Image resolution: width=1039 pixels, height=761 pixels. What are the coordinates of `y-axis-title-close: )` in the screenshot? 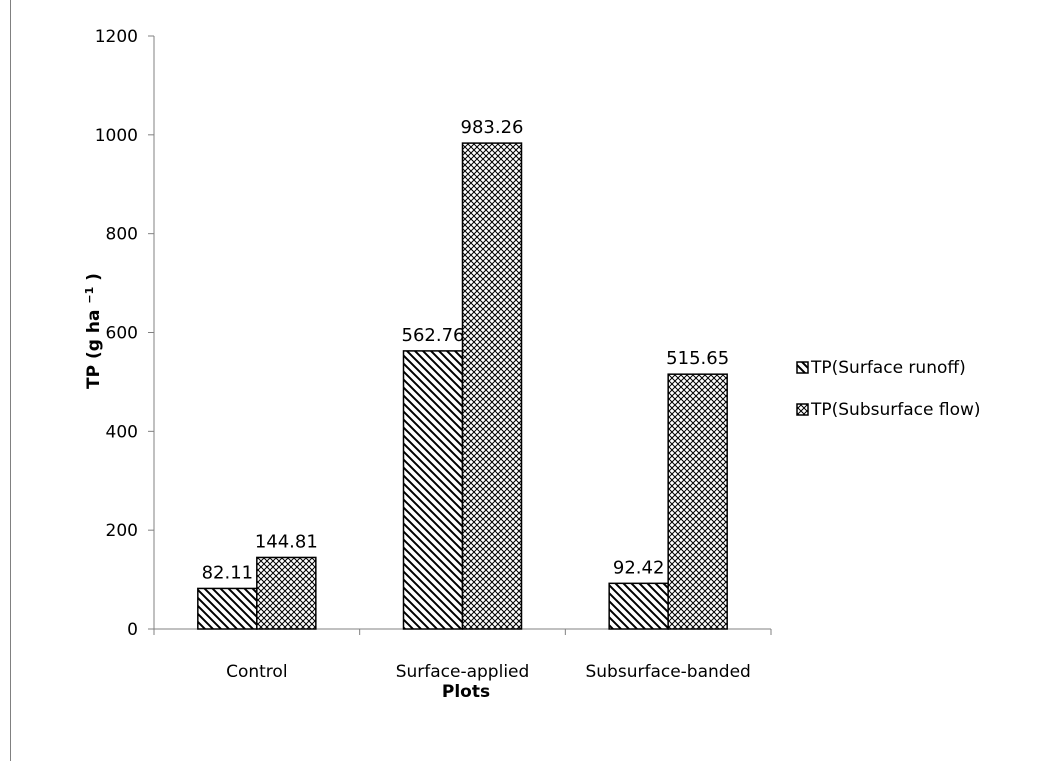 It's located at (94, 277).